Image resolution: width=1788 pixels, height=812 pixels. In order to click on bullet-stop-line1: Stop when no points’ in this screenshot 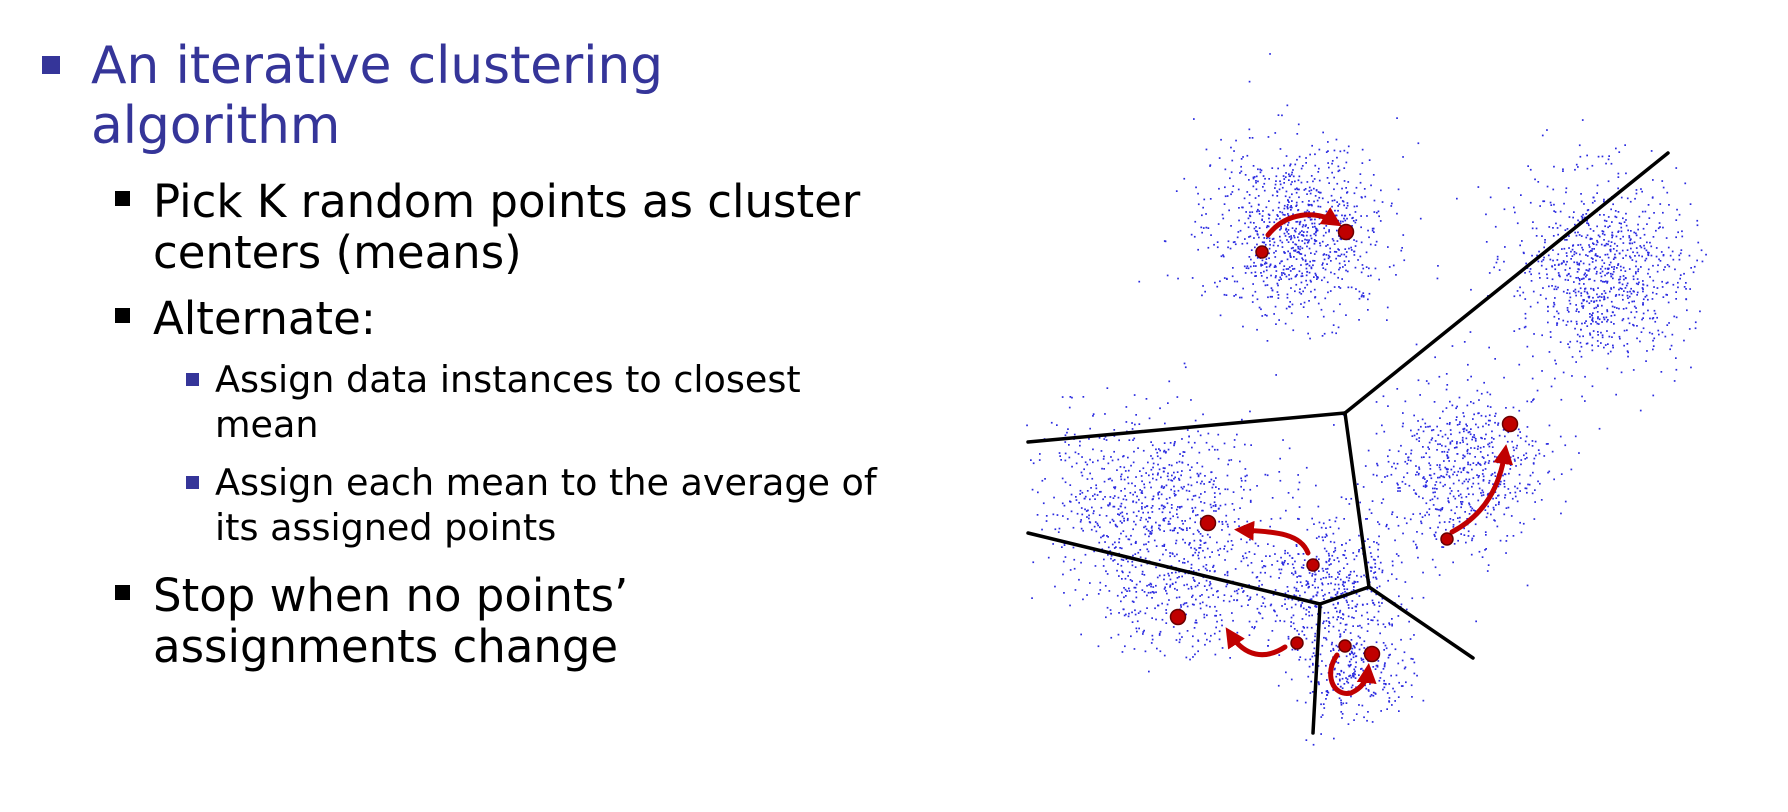, I will do `click(391, 595)`.